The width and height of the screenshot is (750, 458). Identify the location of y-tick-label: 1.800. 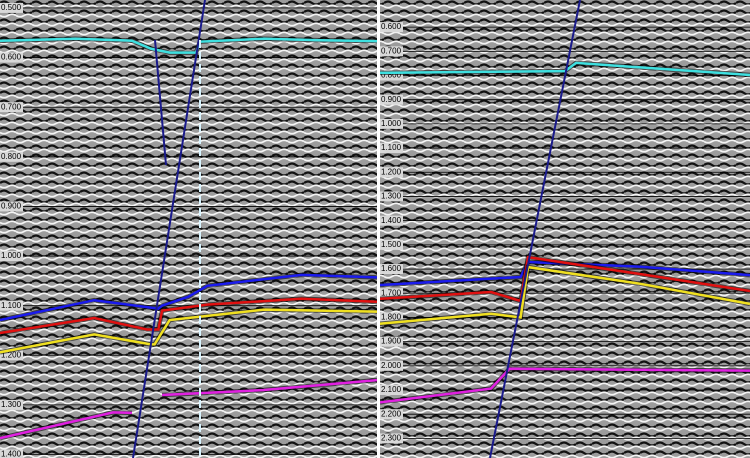
(391, 317).